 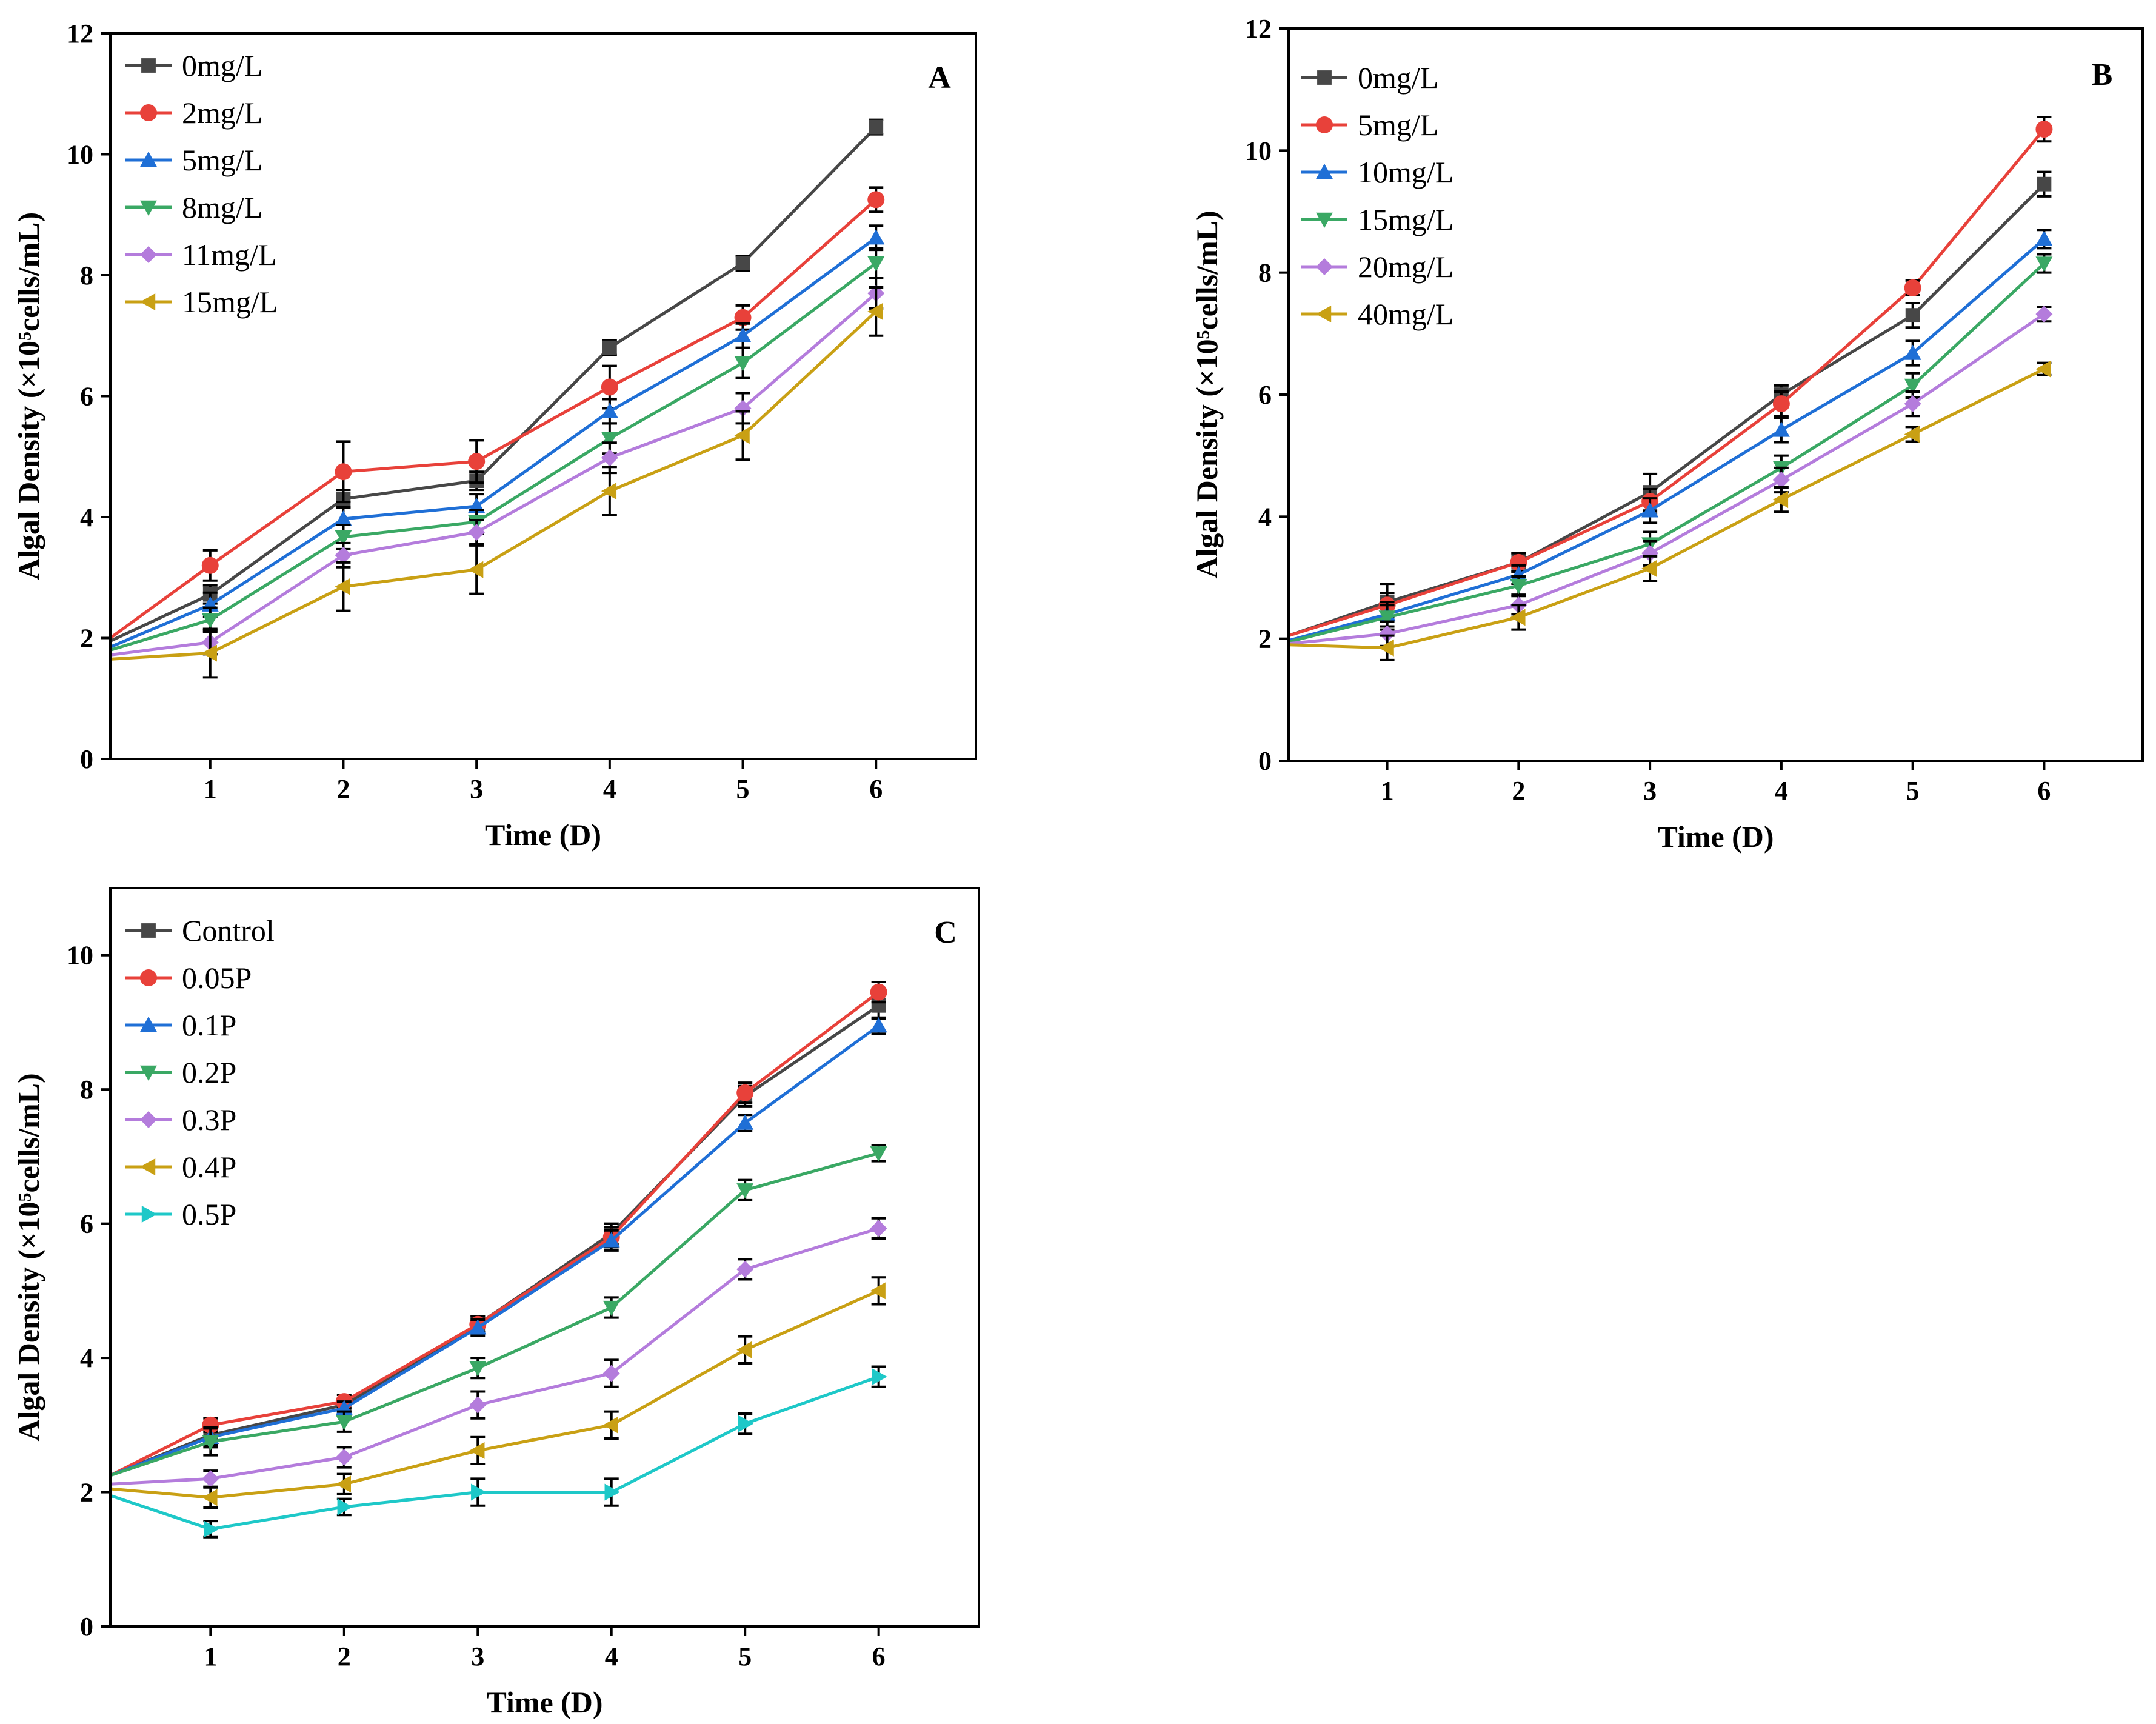 I want to click on legend-item: 5mg/L, so click(x=1369, y=125).